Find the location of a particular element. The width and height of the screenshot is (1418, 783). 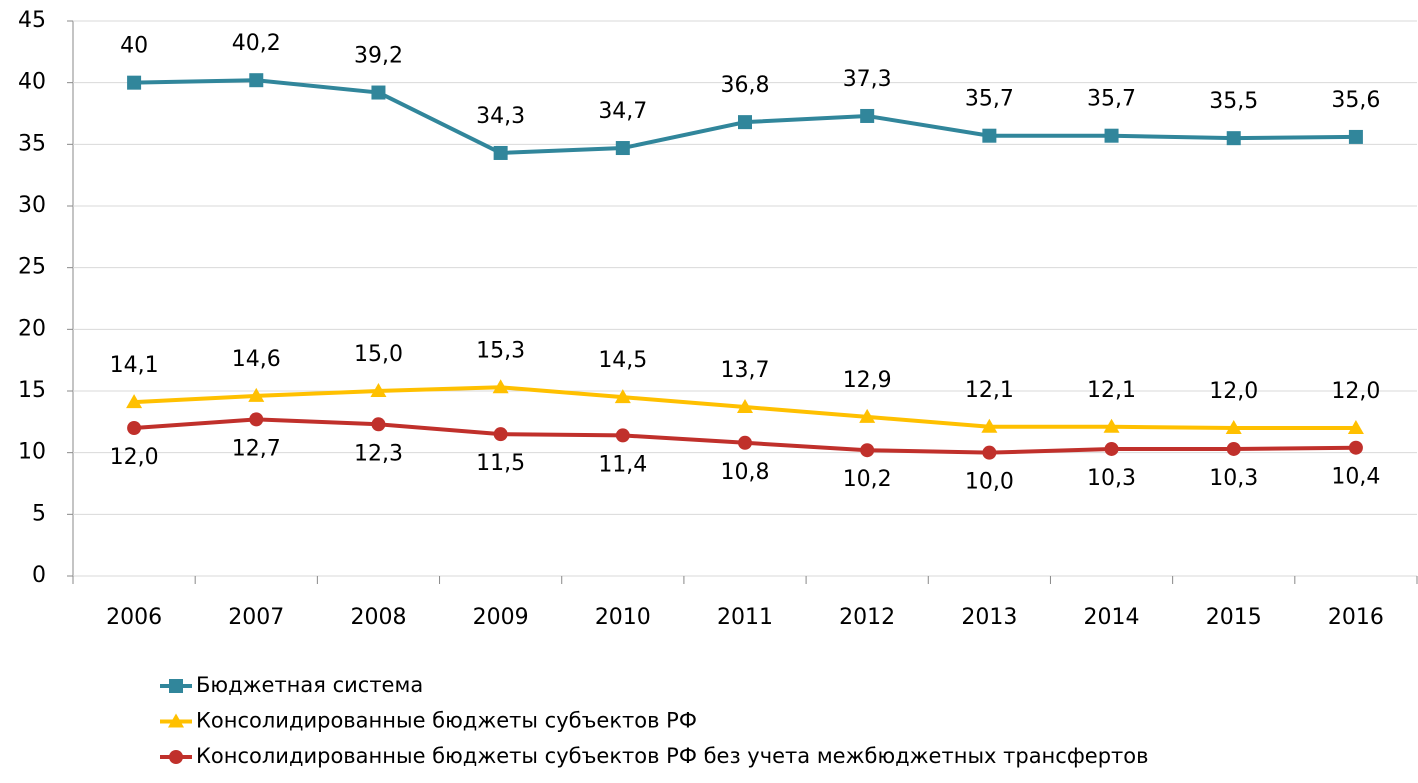

data-label: 14,1 is located at coordinates (134, 365).